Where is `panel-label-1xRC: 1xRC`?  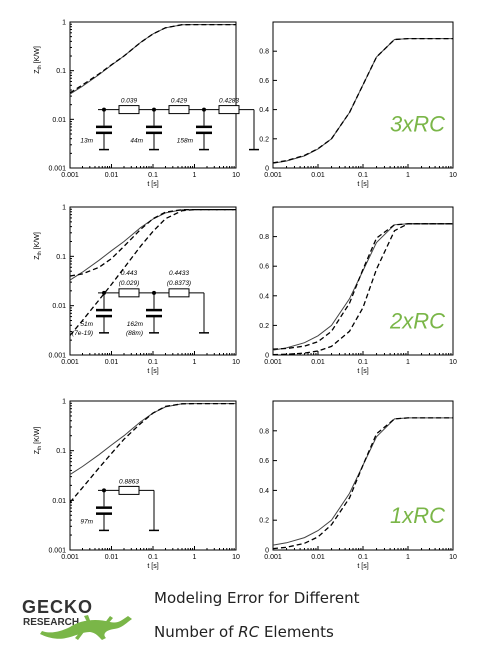
panel-label-1xRC: 1xRC is located at coordinates (417, 515).